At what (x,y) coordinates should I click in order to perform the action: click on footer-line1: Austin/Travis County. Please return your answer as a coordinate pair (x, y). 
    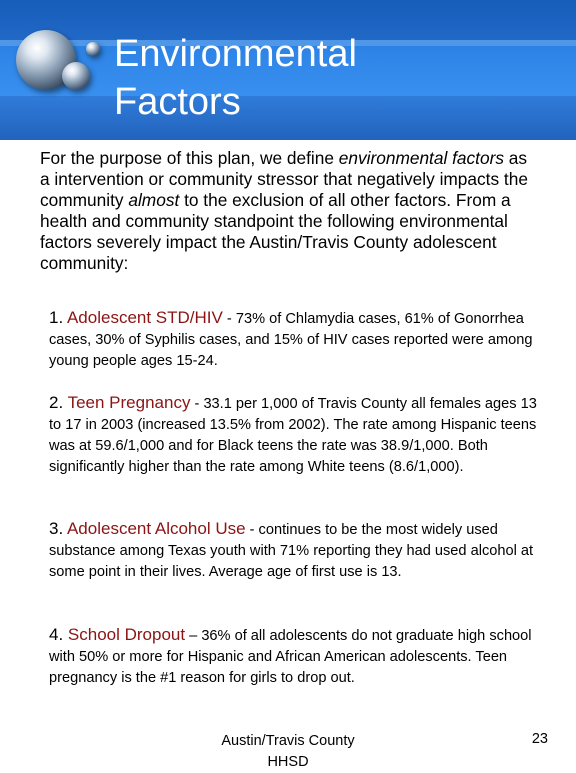
    Looking at the image, I should click on (288, 741).